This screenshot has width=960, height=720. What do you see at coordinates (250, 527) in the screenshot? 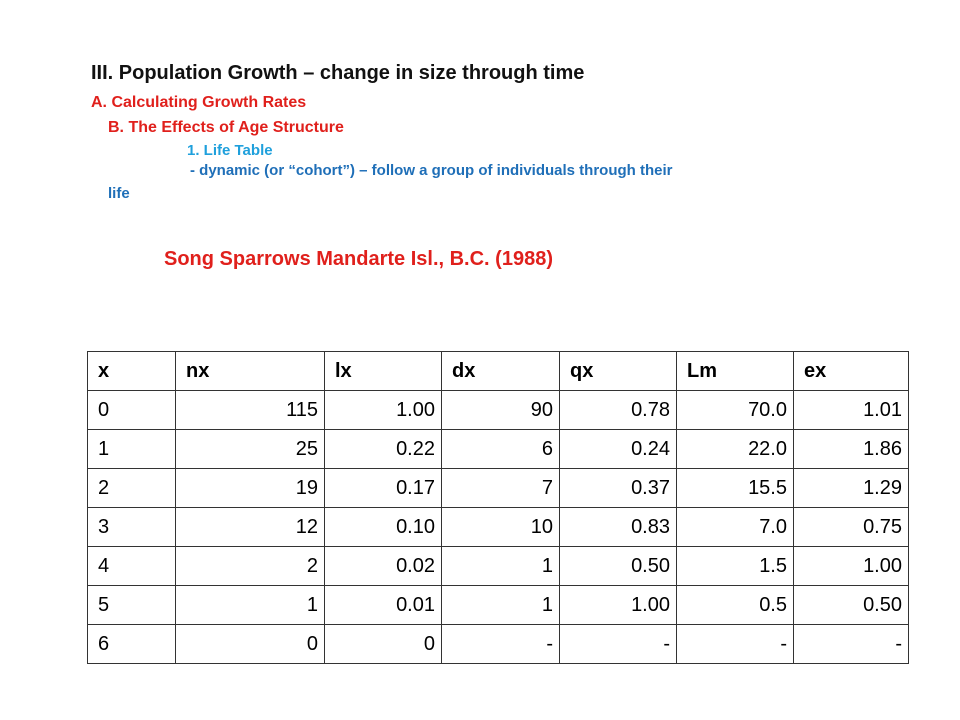
I see `table-cell: 12` at bounding box center [250, 527].